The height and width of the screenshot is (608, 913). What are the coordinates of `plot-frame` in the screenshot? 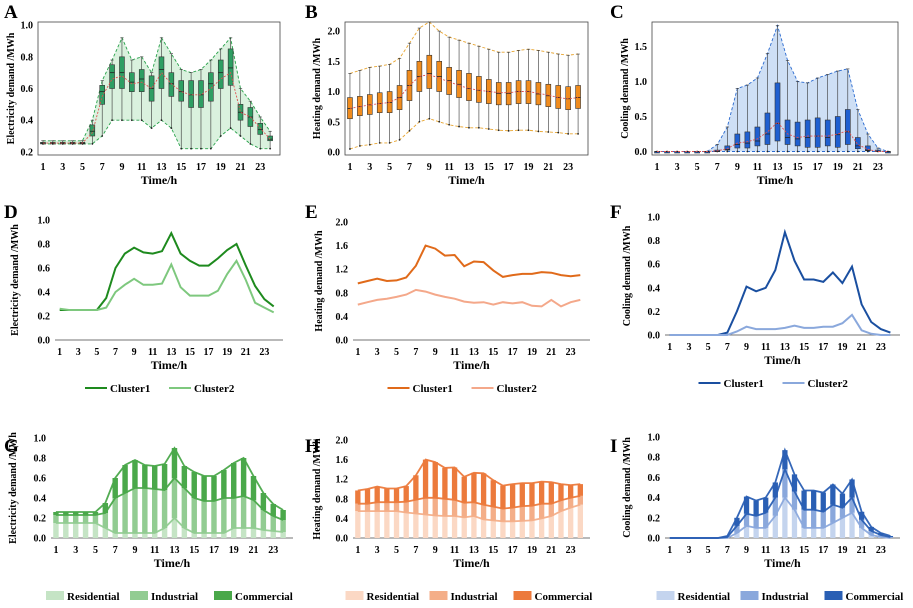 It's located at (775, 88).